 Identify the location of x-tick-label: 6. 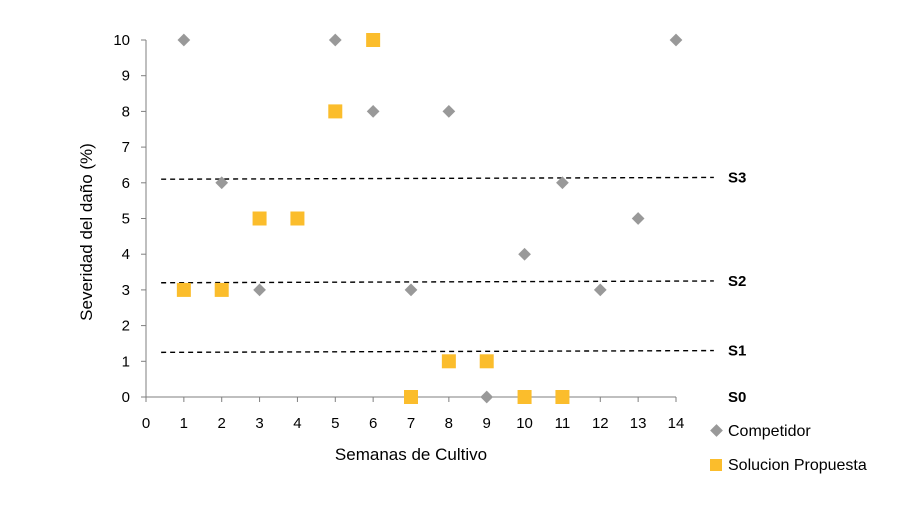
(373, 423).